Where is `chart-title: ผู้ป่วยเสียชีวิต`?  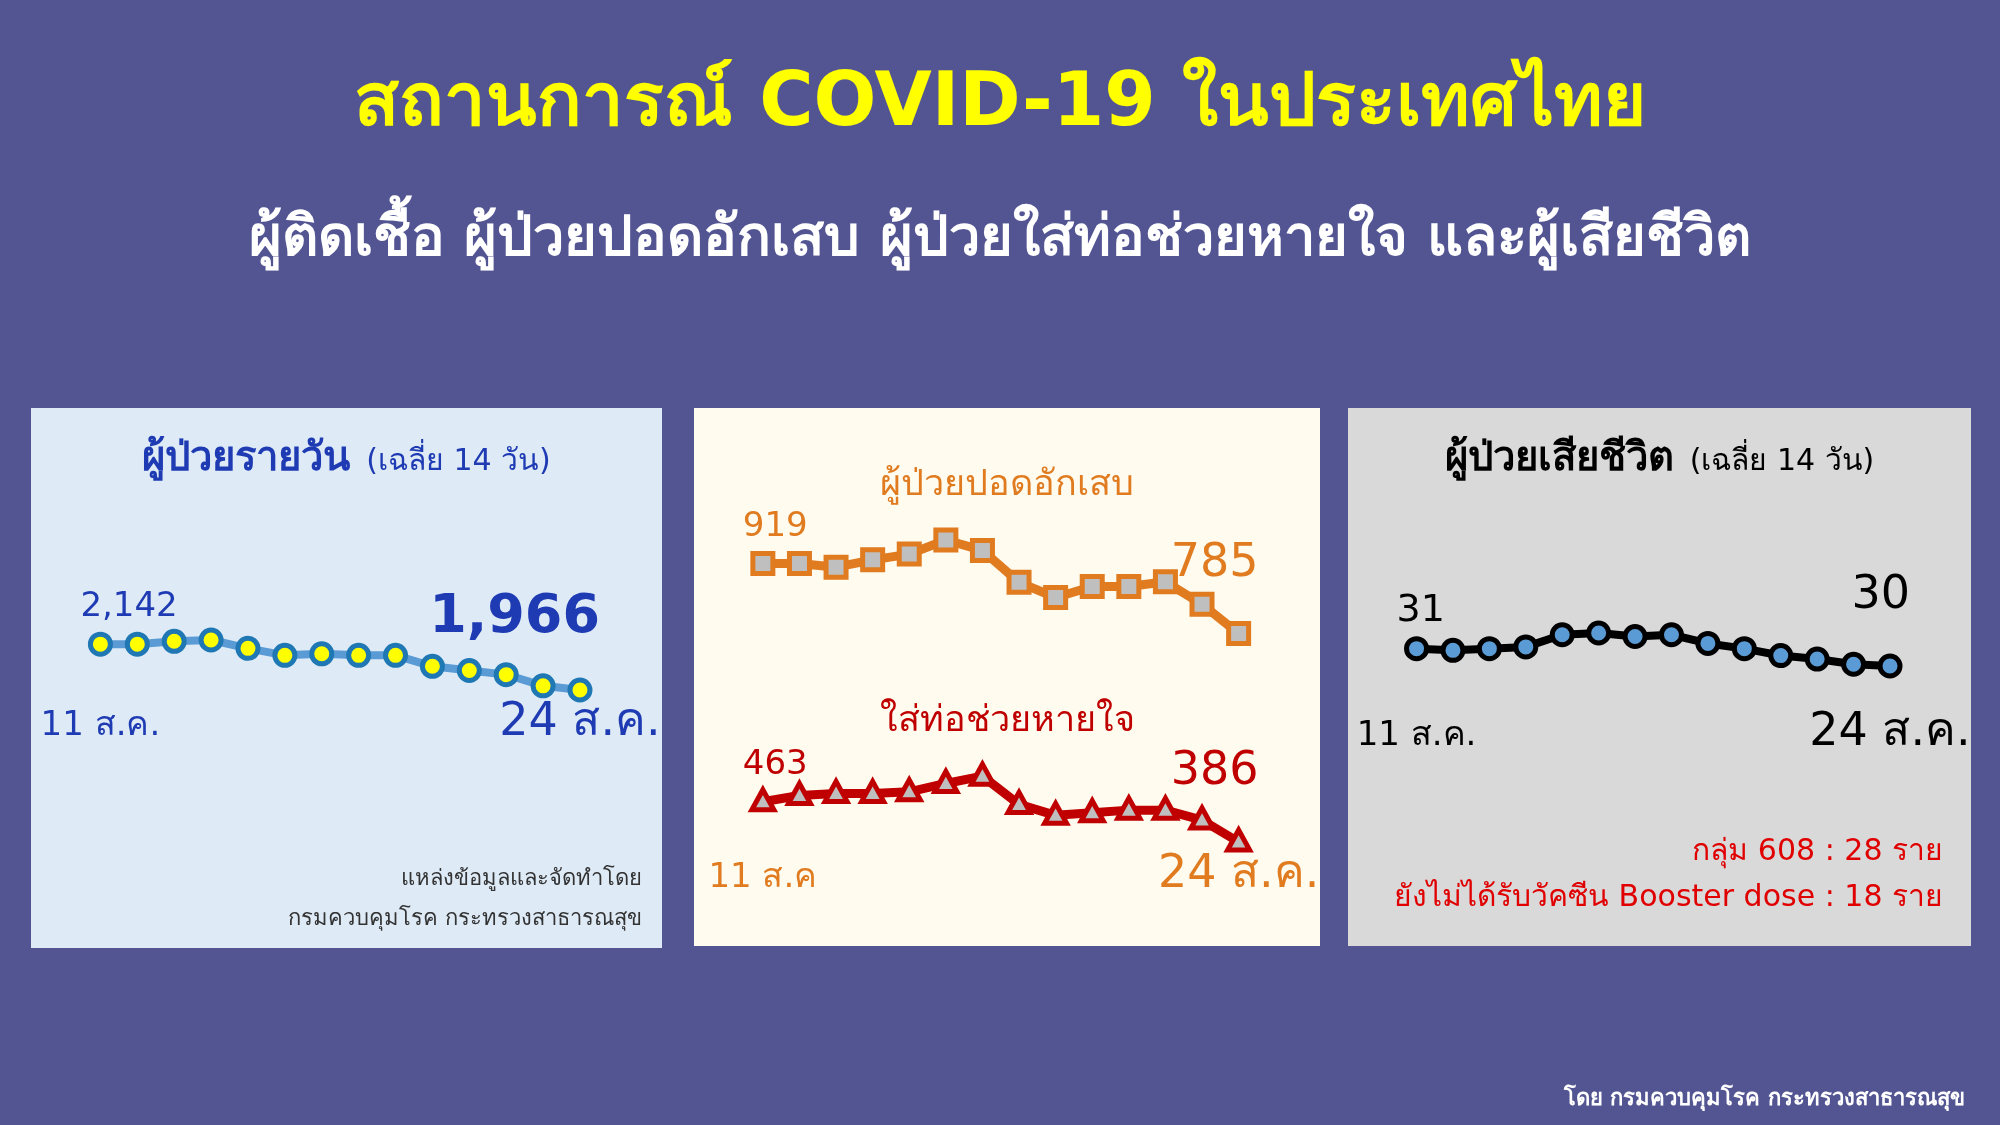 chart-title: ผู้ป่วยเสียชีวิต is located at coordinates (1559, 457).